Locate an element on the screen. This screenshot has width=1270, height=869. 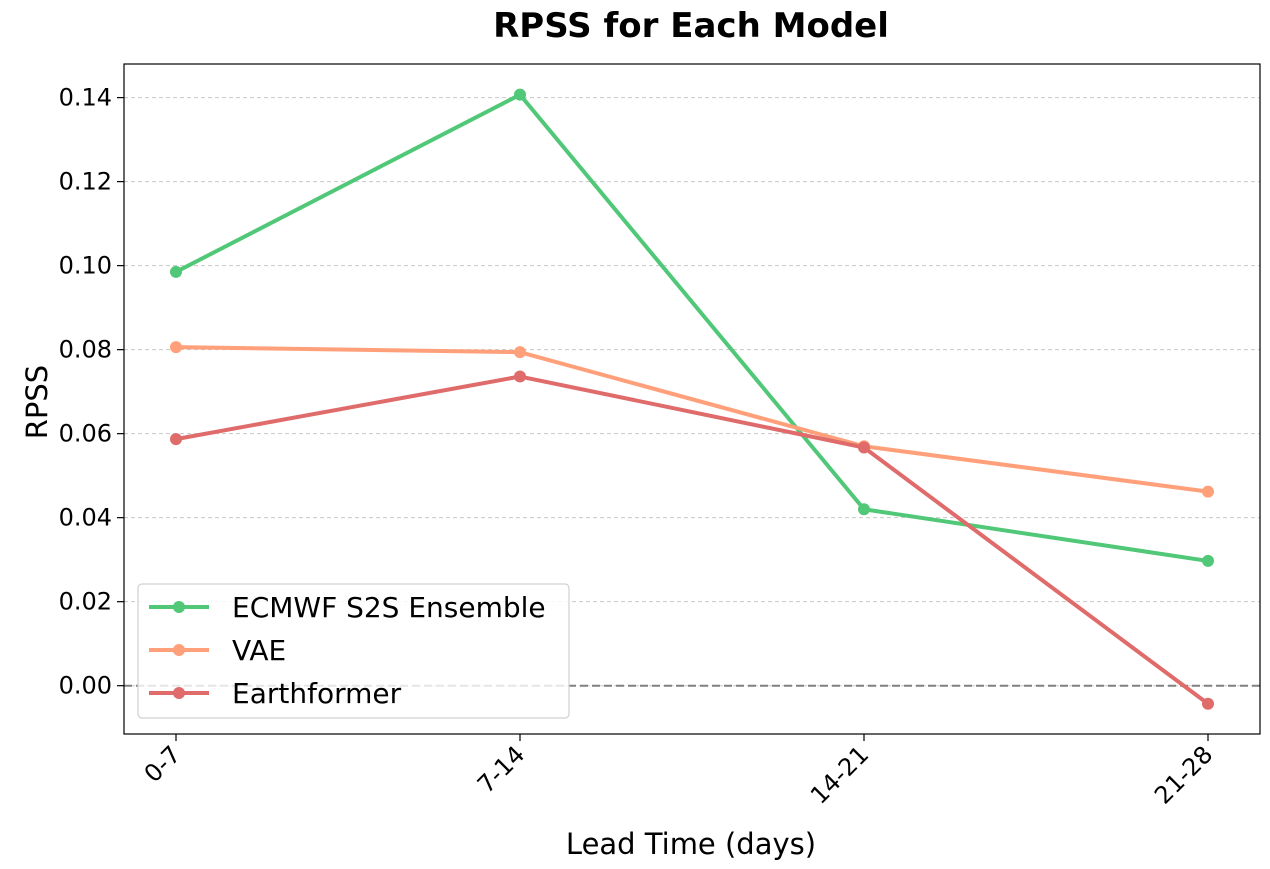
y-tick-label: 0.04 is located at coordinates (85, 518).